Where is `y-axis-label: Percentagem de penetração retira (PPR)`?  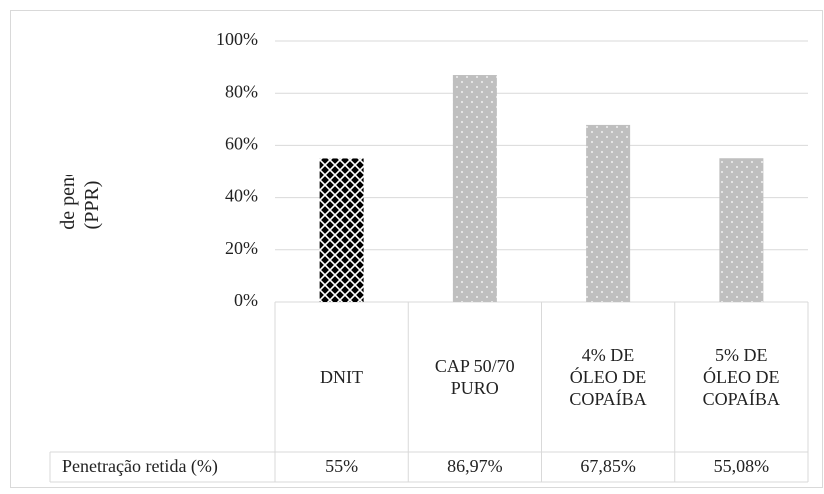
y-axis-label: Percentagem de penetração retira (PPR) is located at coordinates (80, 205).